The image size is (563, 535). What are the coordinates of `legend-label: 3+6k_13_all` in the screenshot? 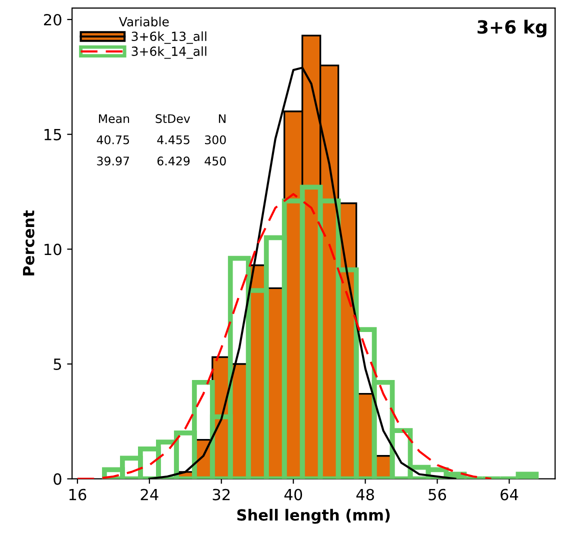 It's located at (169, 37).